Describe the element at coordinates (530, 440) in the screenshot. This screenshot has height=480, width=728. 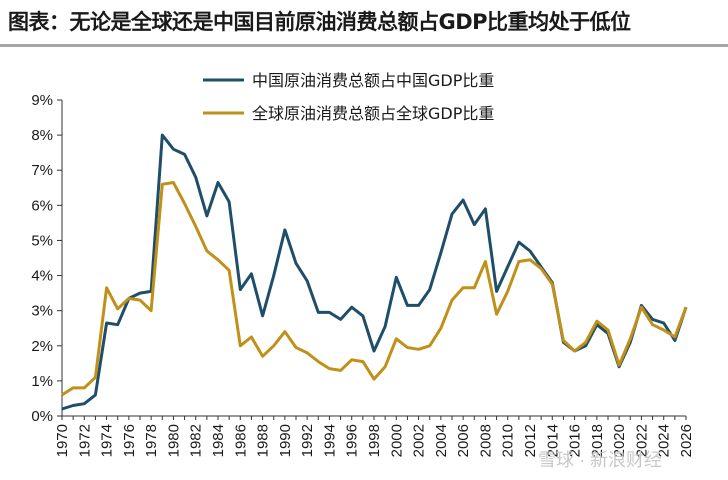
I see `x-tick-label: 2012` at that location.